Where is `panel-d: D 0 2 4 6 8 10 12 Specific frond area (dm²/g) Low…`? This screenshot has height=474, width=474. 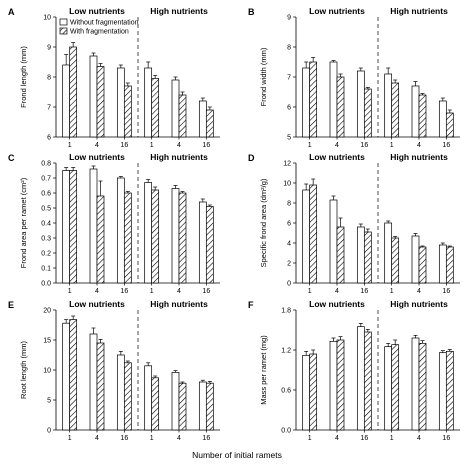
panel-d: D 0 2 4 6 8 10 12 Specific frond area (dm²/g) Low… is located at coordinates (354, 223).